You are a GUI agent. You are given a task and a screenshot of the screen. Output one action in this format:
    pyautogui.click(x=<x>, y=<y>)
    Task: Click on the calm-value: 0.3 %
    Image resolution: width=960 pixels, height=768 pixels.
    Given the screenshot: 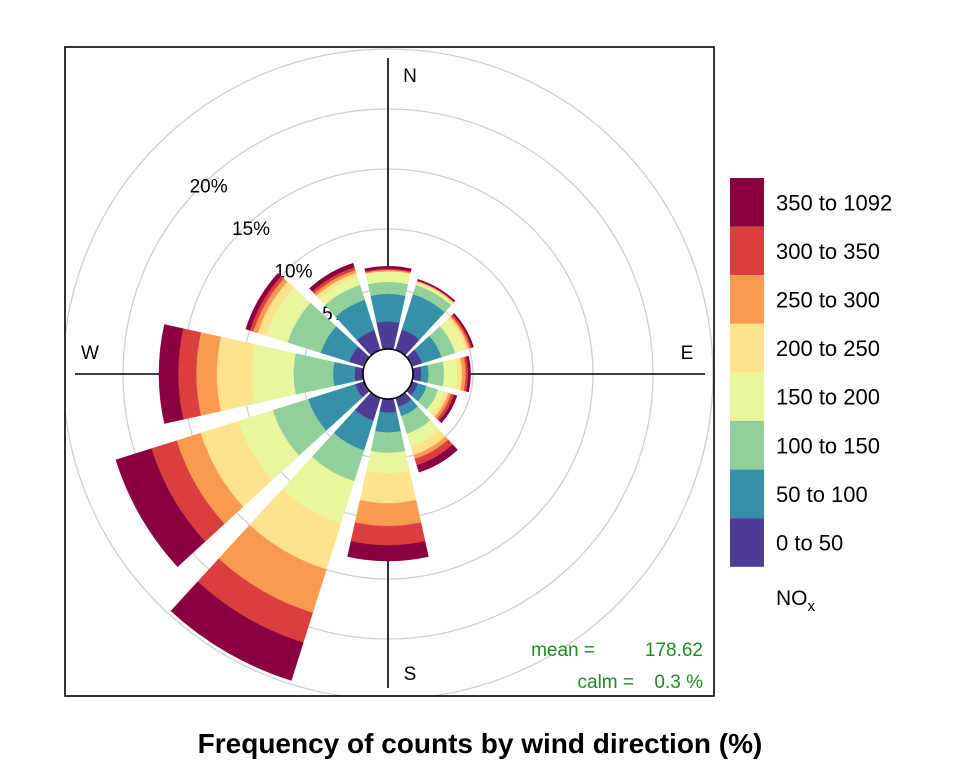 What is the action you would take?
    pyautogui.click(x=678, y=682)
    